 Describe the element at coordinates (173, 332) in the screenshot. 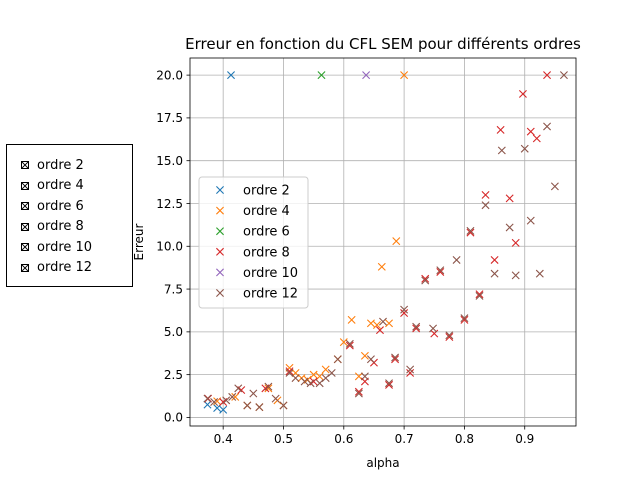

I see `y-tick-label: 5.0` at that location.